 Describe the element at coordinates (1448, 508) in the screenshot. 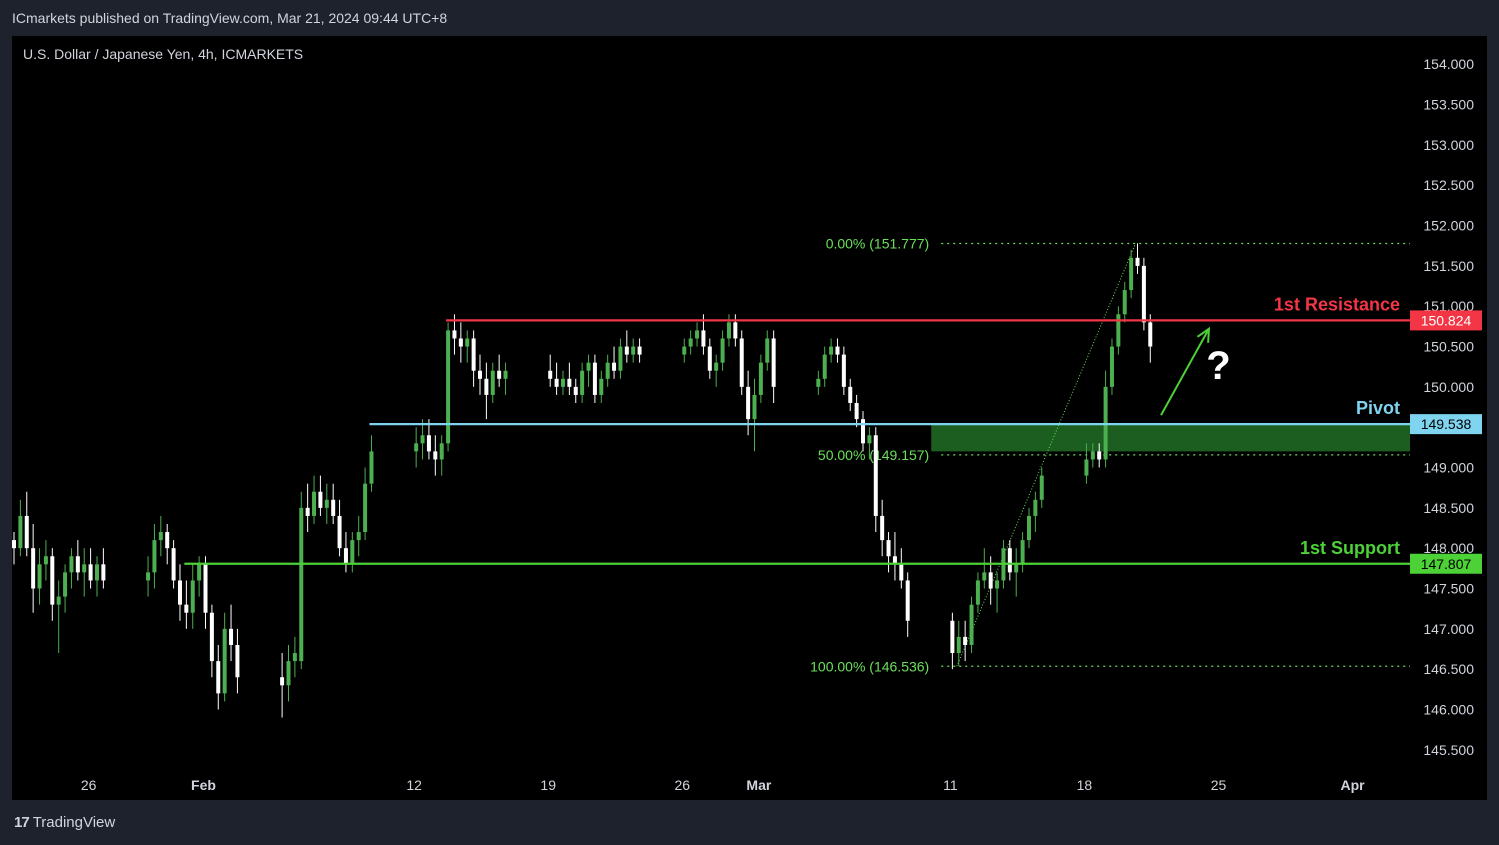

I see `y-tick-label: 148.500` at that location.